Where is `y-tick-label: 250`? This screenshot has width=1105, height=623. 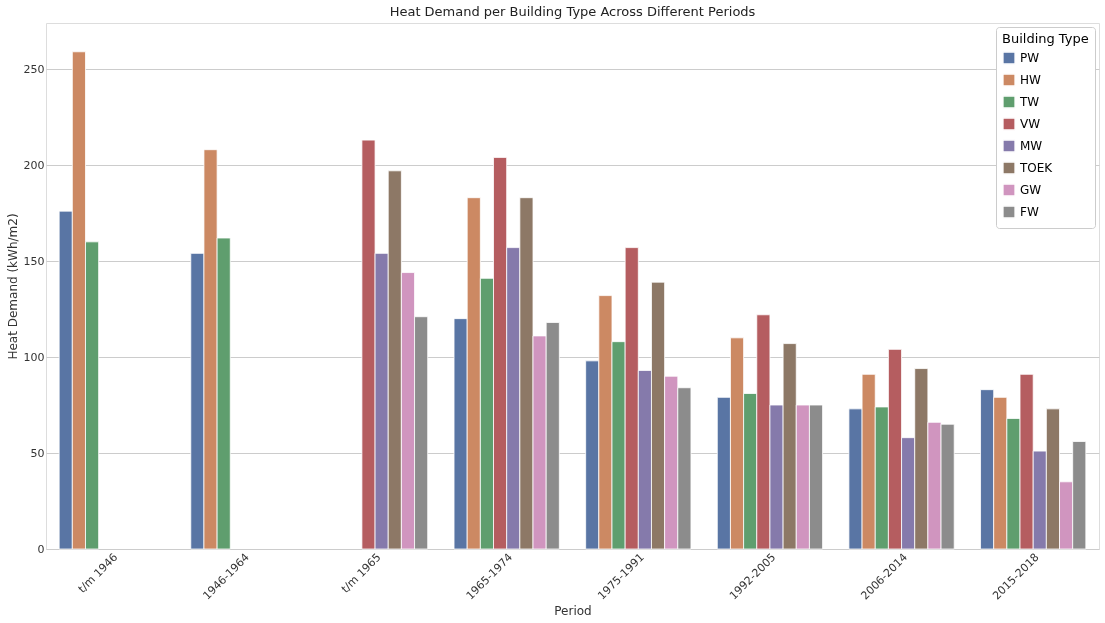
y-tick-label: 250 is located at coordinates (34, 69).